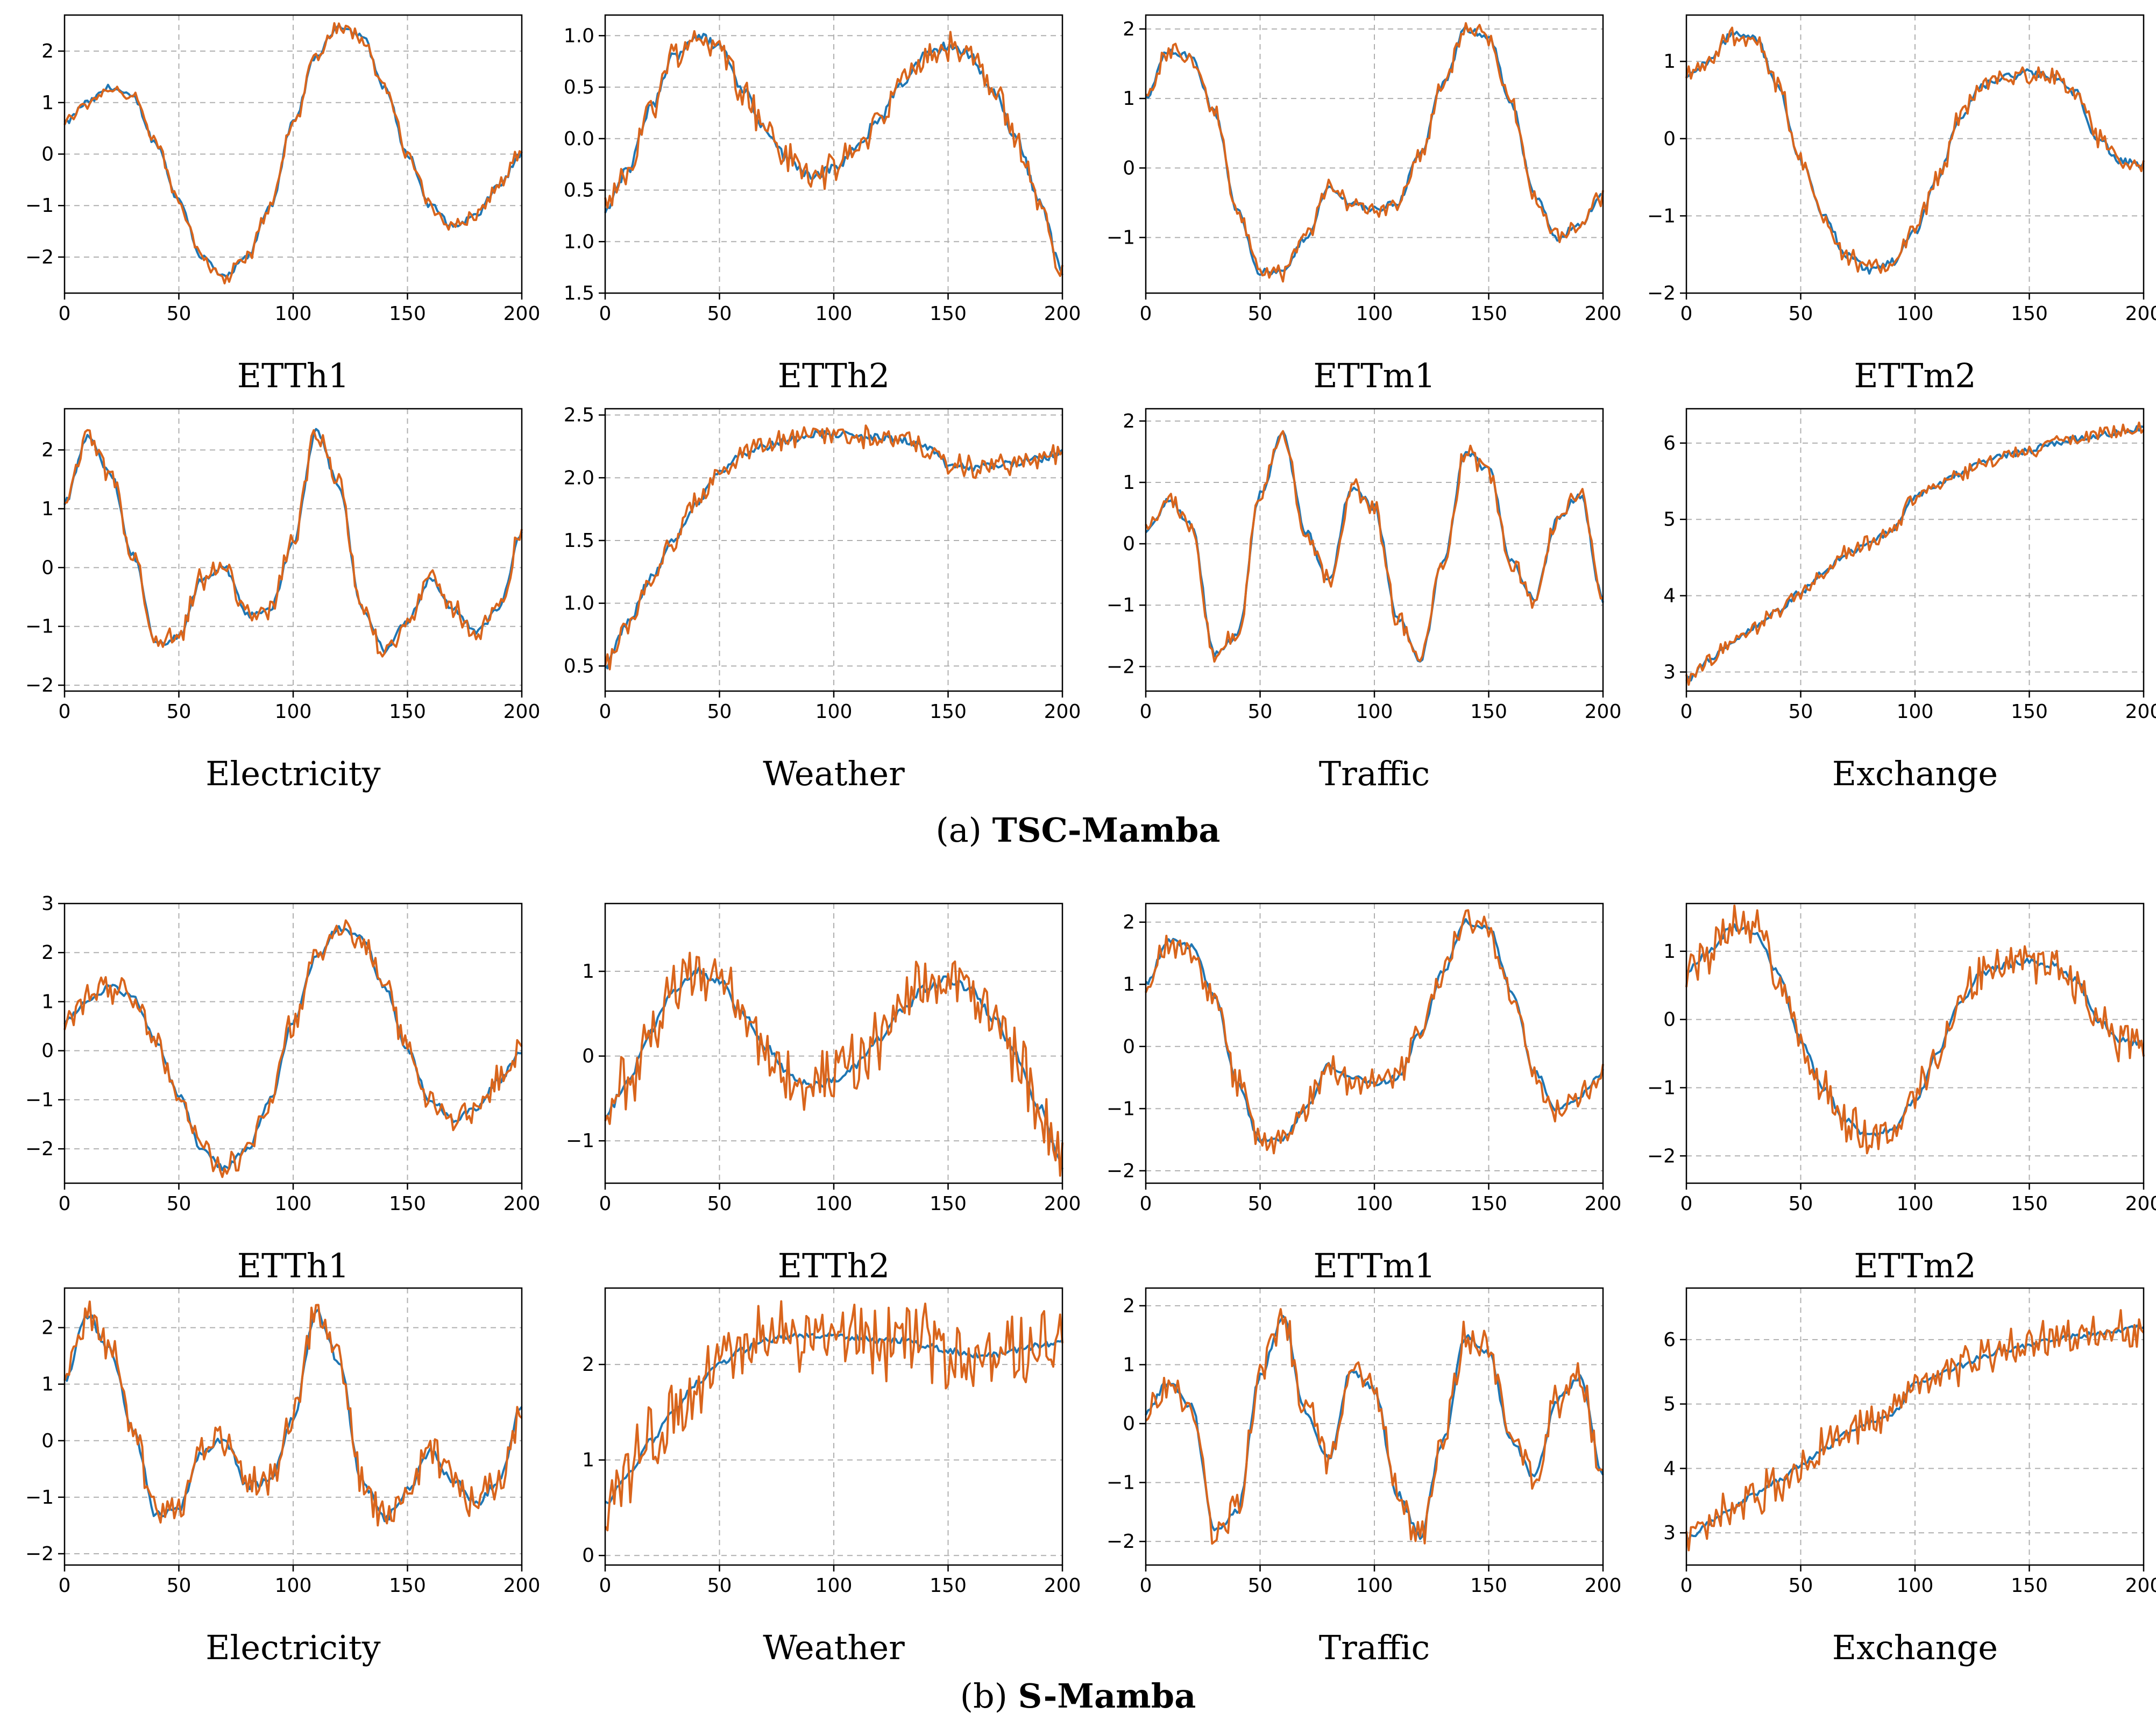  Describe the element at coordinates (964, 830) in the screenshot. I see `caption-label: (a)` at that location.